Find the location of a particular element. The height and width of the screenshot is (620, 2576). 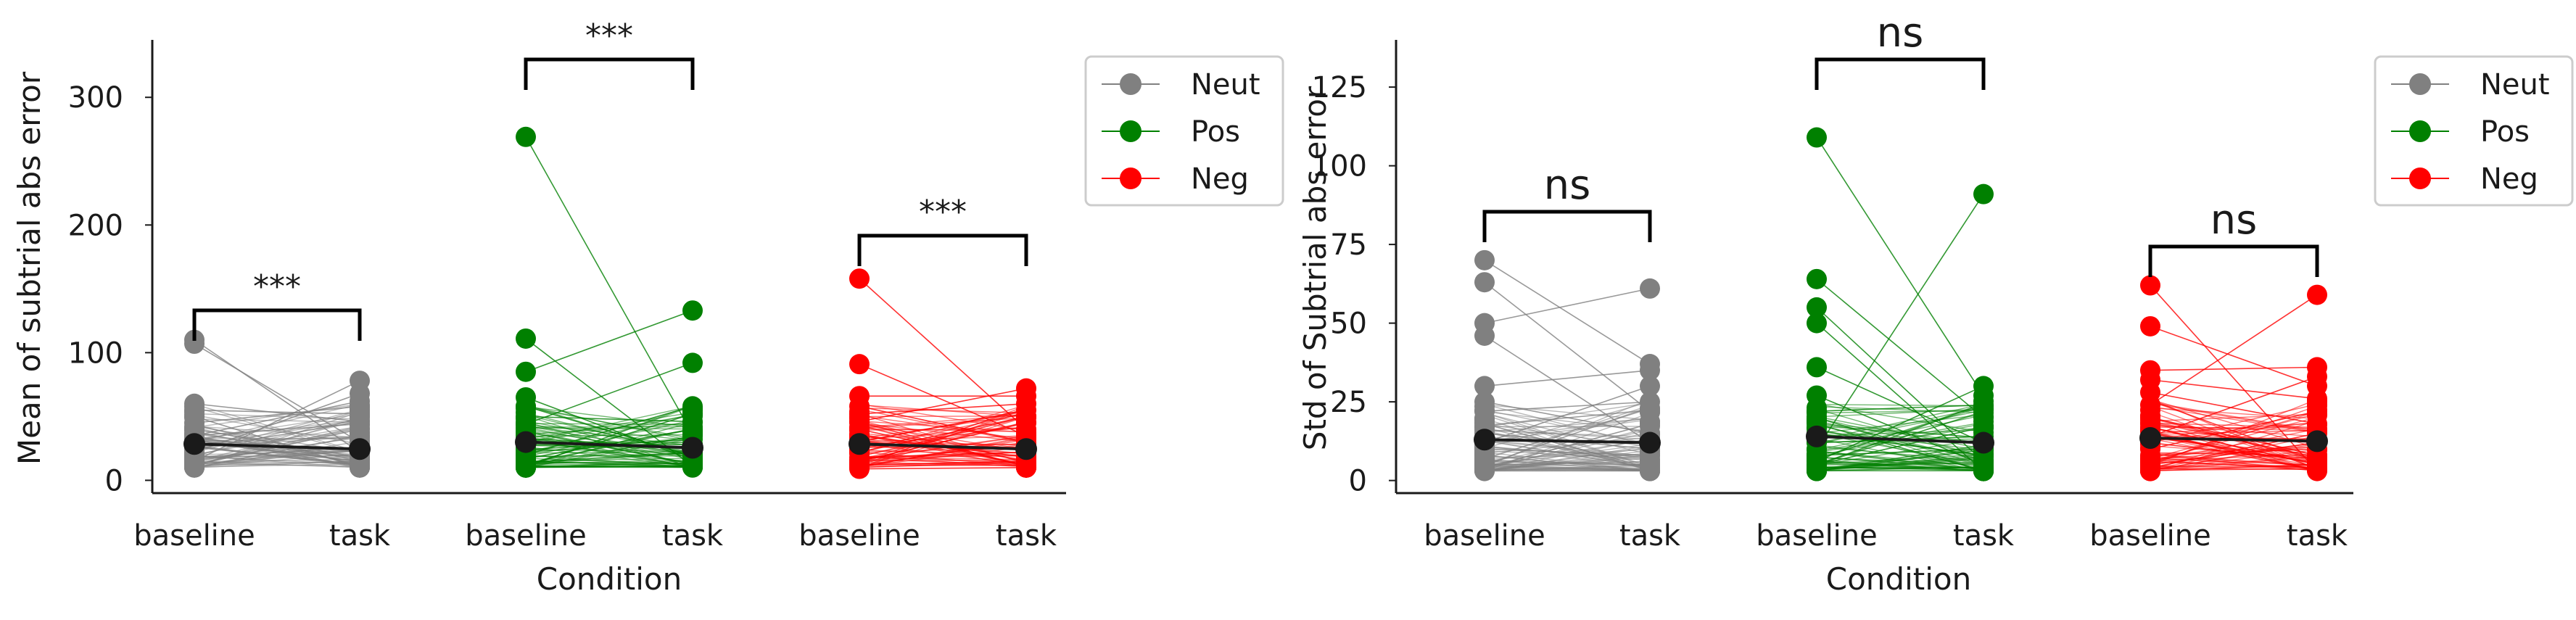

legend-label: Neg is located at coordinates (1220, 179).